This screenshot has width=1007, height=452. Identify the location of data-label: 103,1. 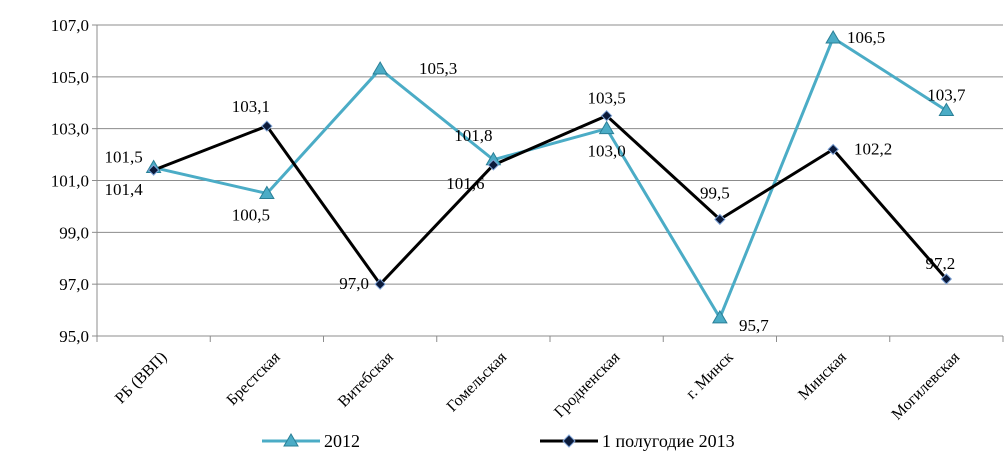
(251, 106).